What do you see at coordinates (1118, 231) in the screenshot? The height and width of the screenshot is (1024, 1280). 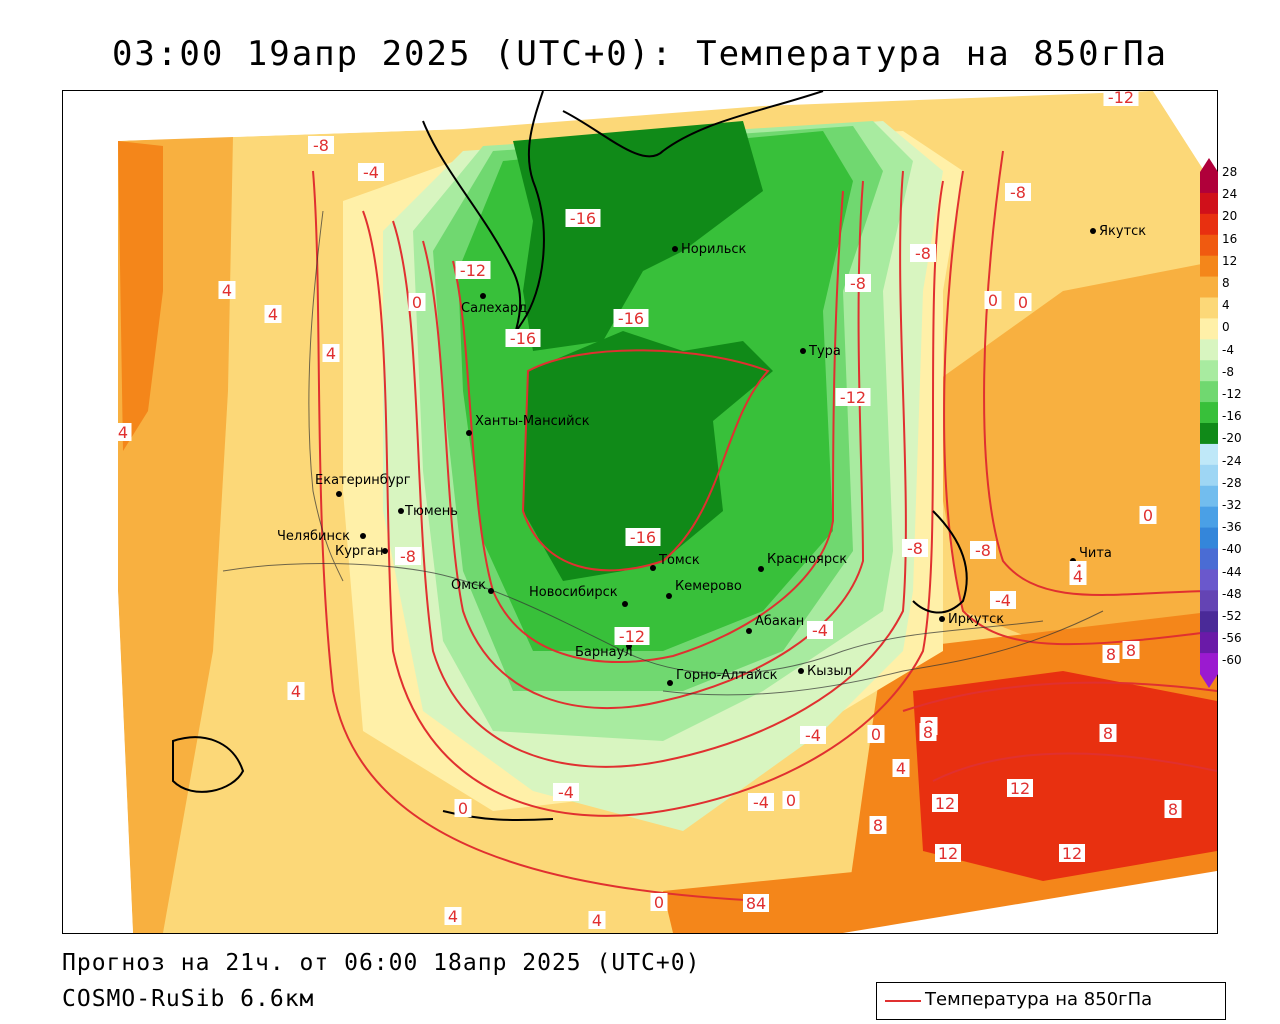 I see `city-4: Якутск` at bounding box center [1118, 231].